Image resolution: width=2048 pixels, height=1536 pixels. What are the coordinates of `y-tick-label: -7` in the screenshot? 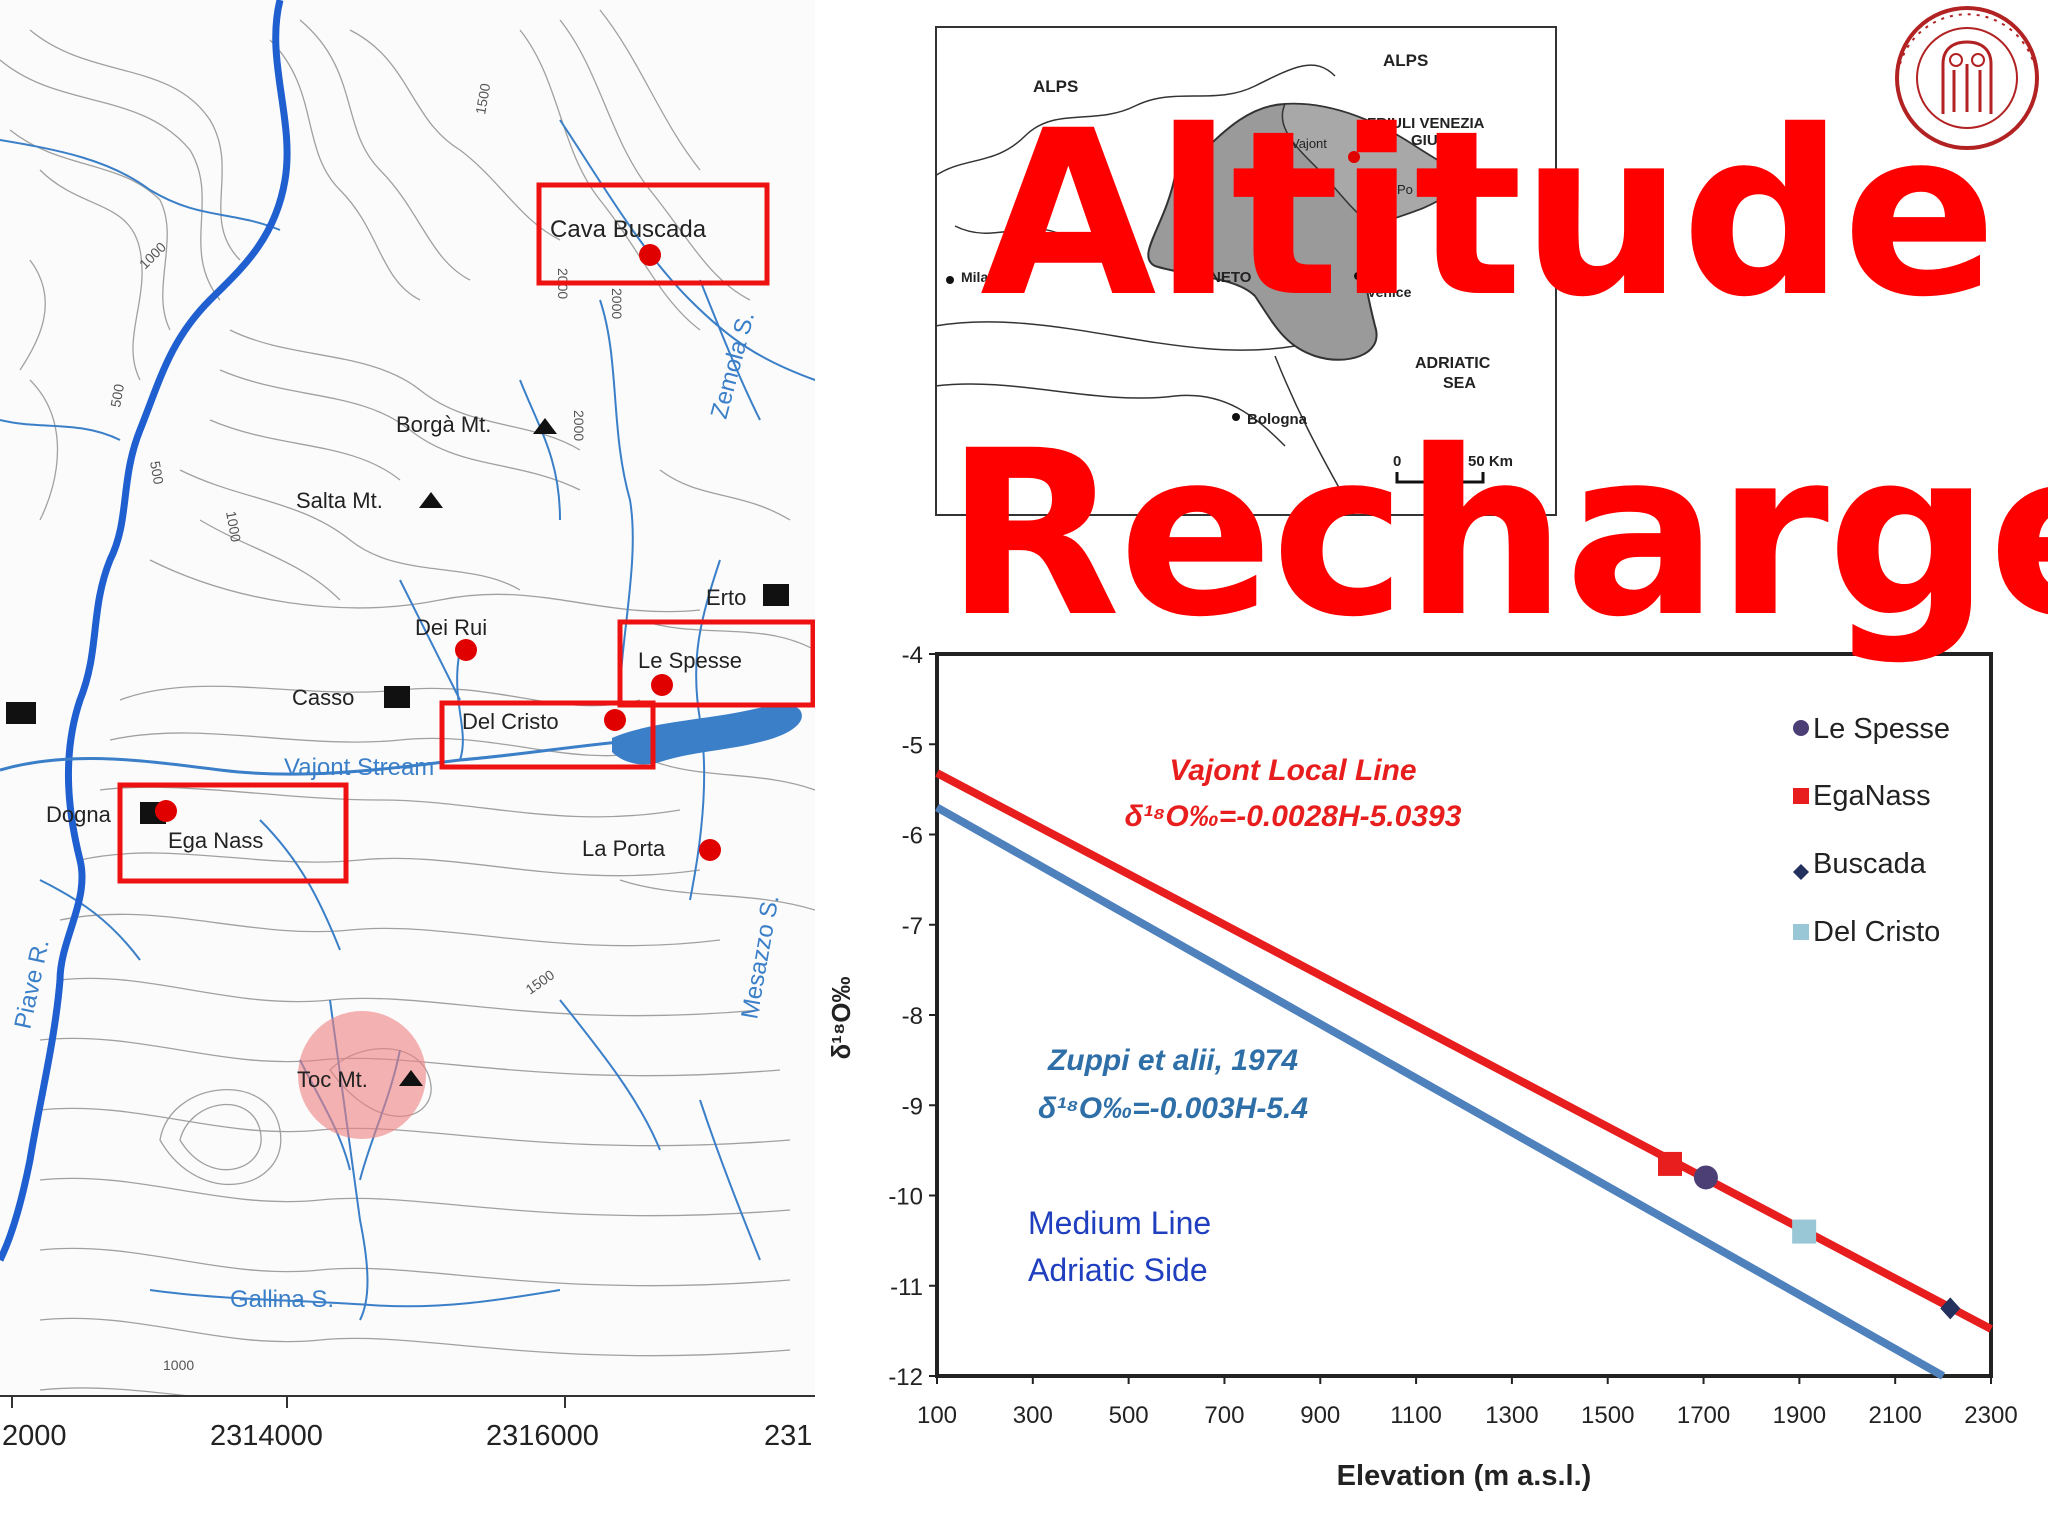 It's located at (912, 926).